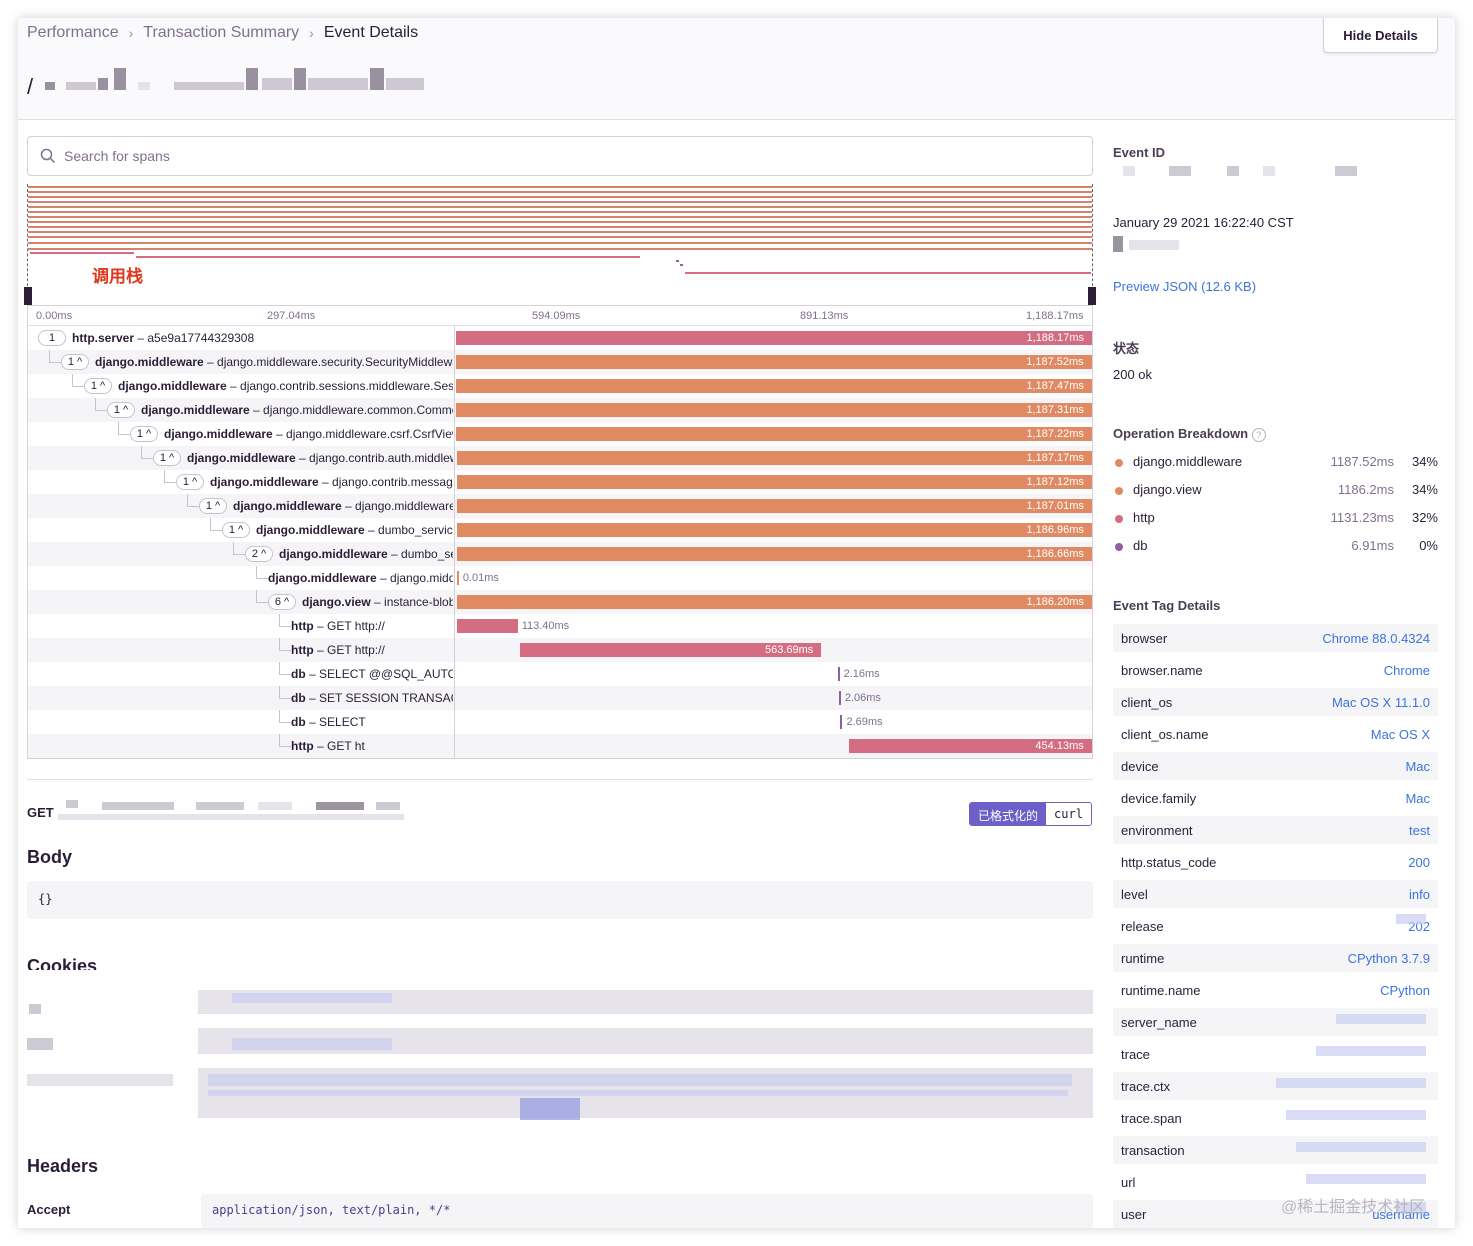 The width and height of the screenshot is (1473, 1246). I want to click on minimap-right-handle, so click(1092, 296).